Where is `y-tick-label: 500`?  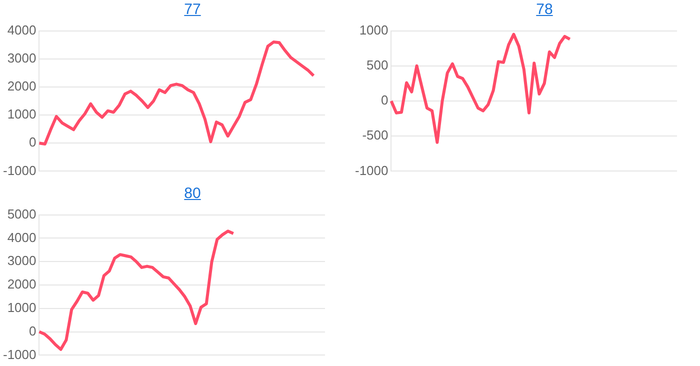
y-tick-label: 500 is located at coordinates (377, 64).